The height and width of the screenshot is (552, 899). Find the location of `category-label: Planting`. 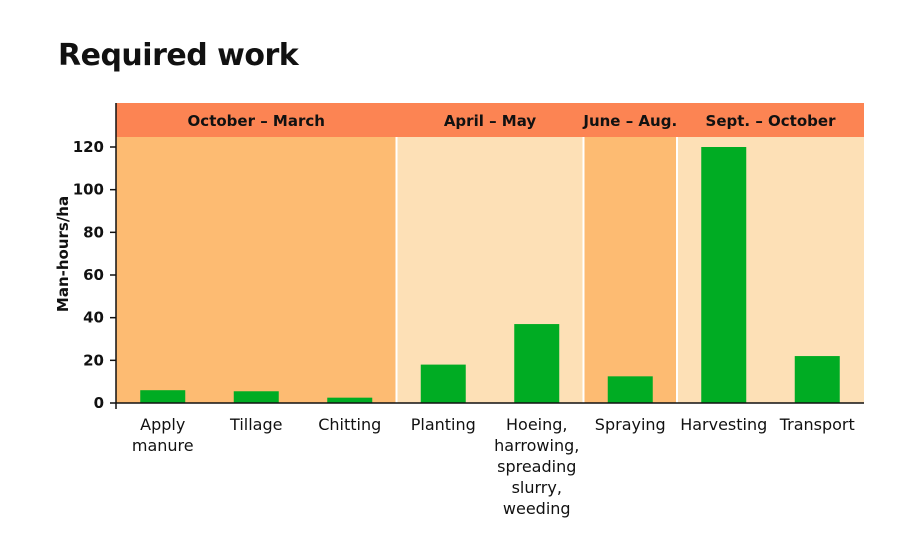

category-label: Planting is located at coordinates (443, 424).